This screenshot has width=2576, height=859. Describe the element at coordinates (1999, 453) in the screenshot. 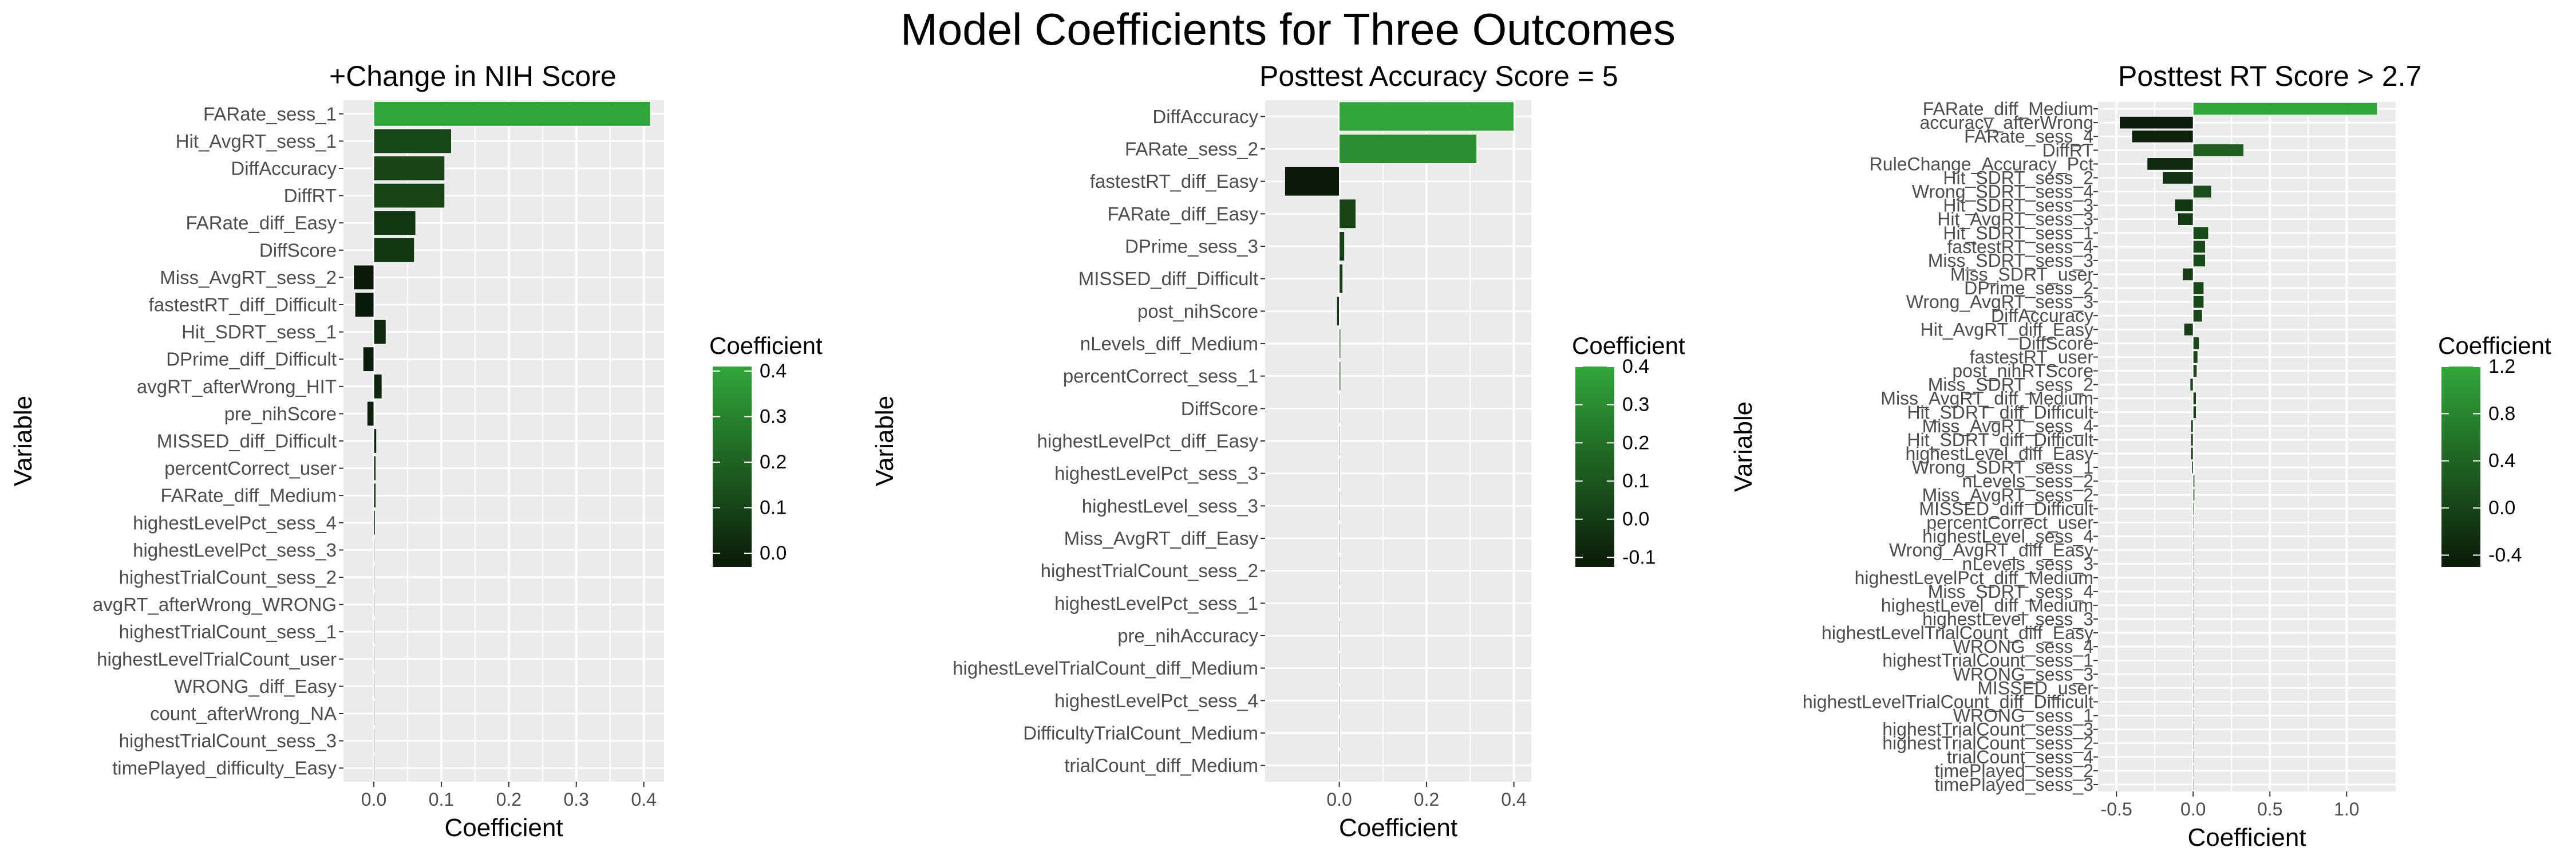

I see `category-label: highestLevel_diff_Easy` at that location.